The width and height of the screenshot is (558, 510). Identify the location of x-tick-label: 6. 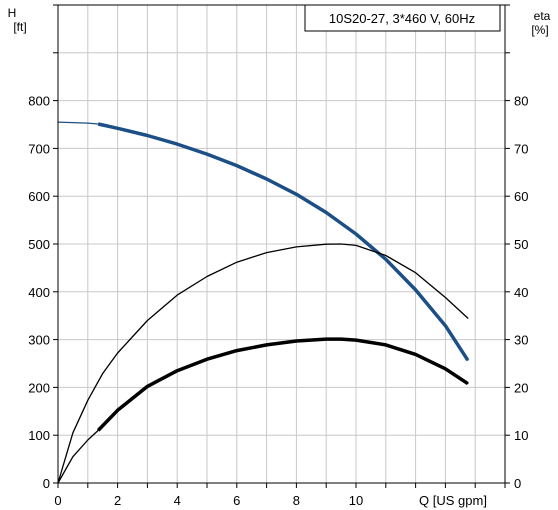
(236, 500).